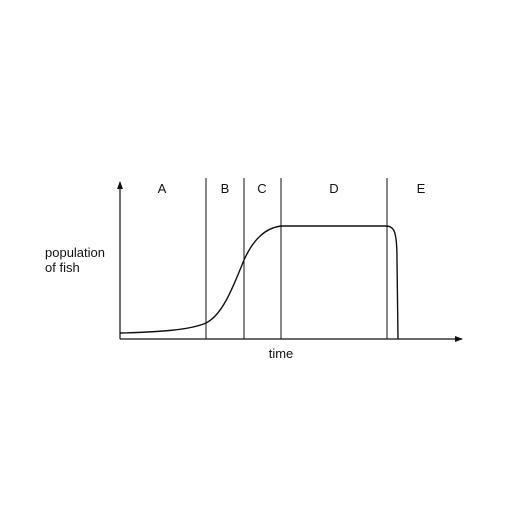  I want to click on y-axis-label: population of fish, so click(77, 260).